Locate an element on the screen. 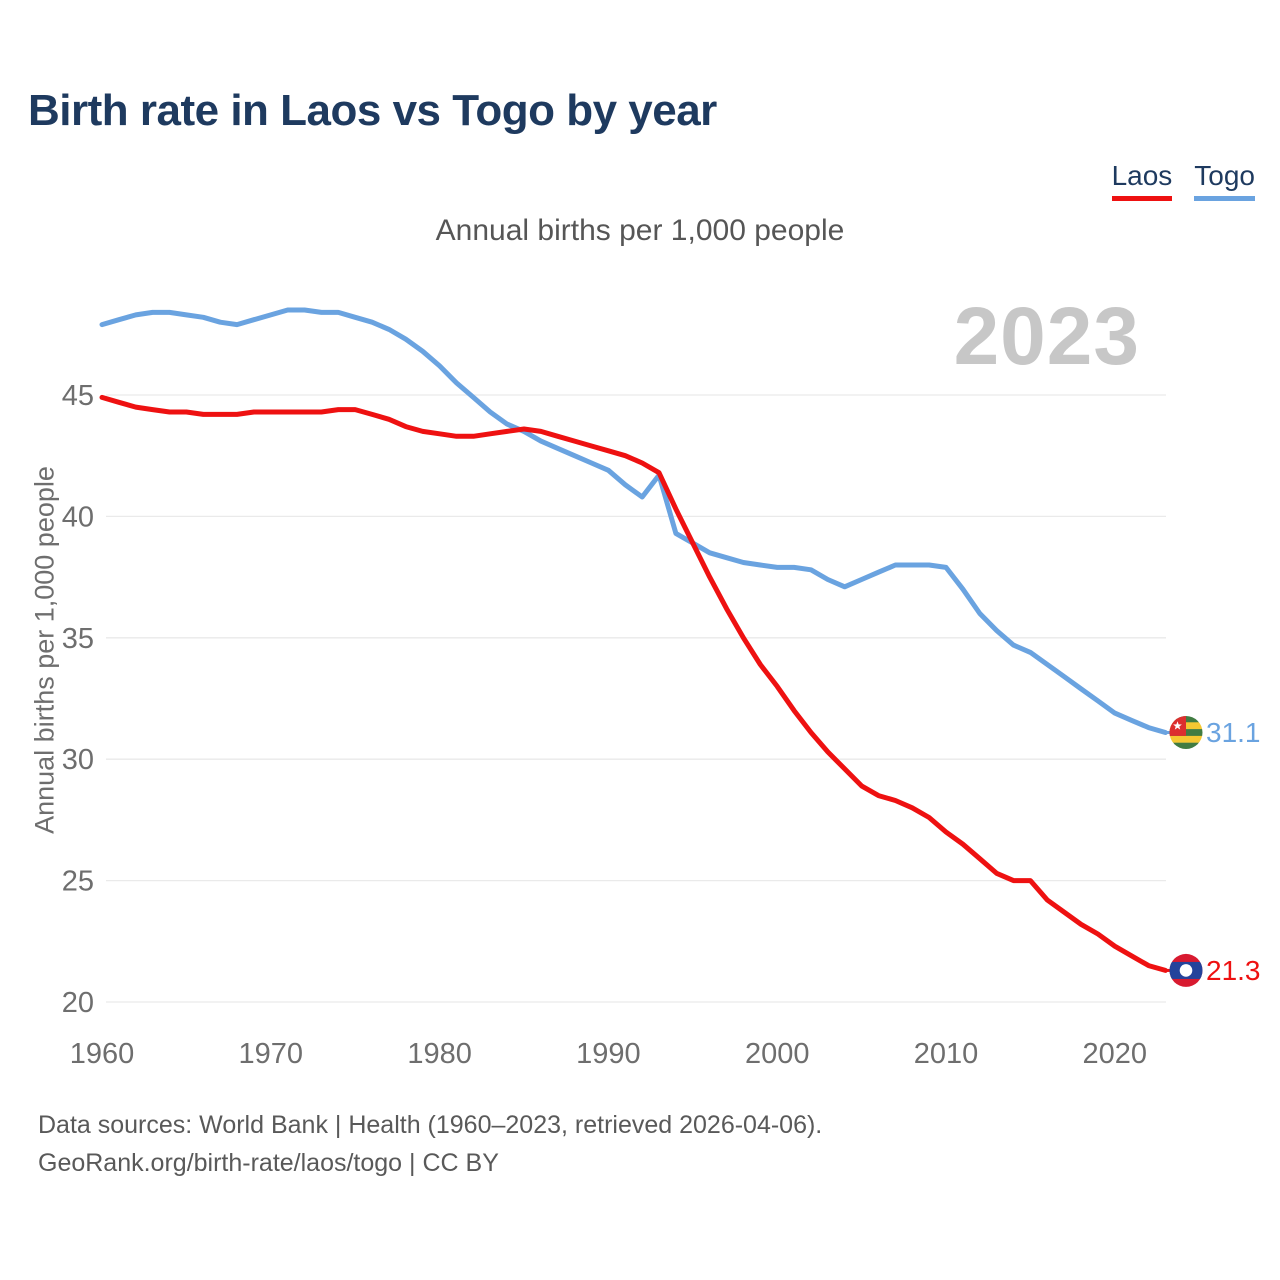  legend-item-laos: Laos is located at coordinates (1142, 180).